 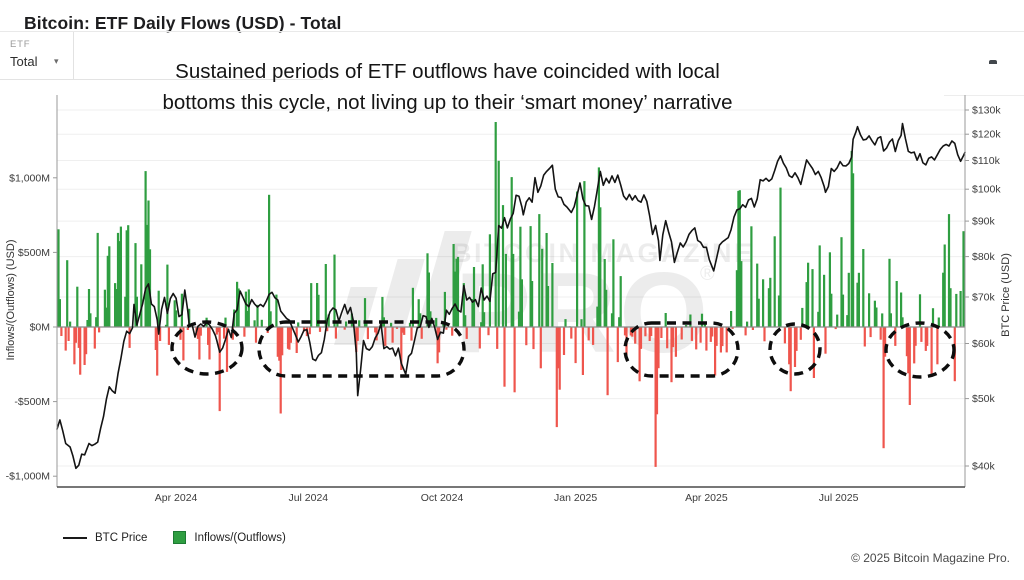 I want to click on legend-label: BTC Price, so click(x=121, y=537).